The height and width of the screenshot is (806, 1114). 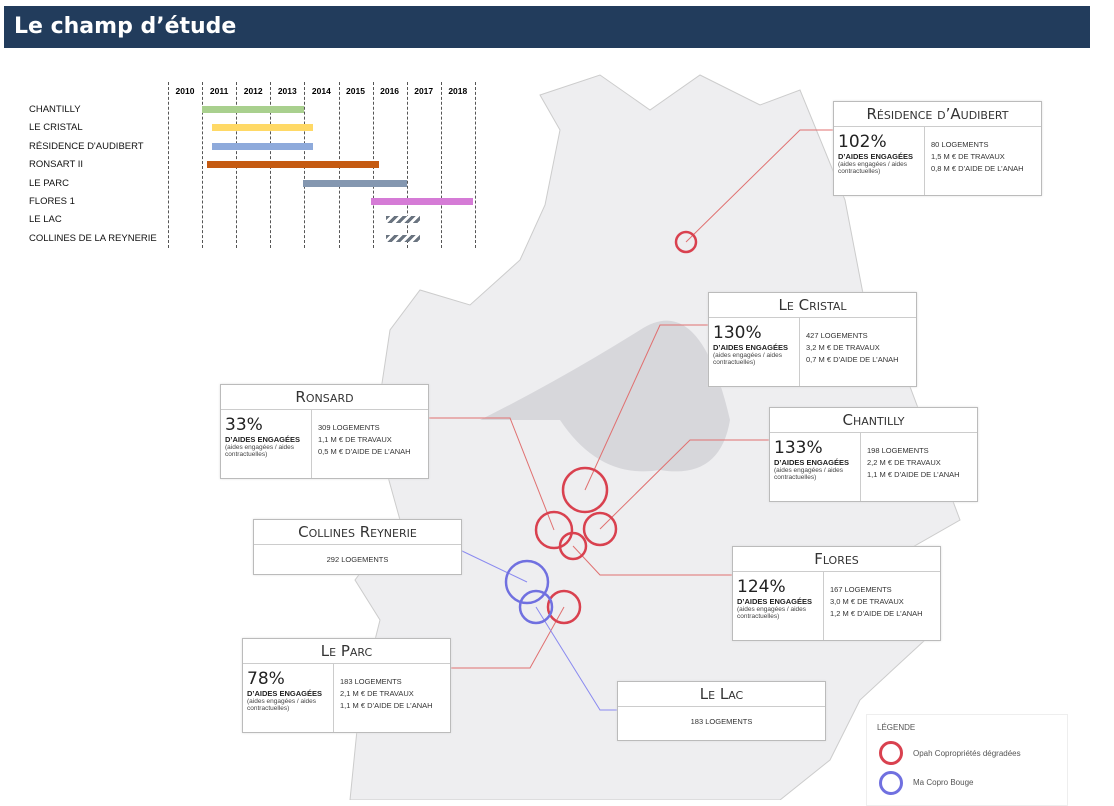 I want to click on page-title: Le champ d’étude, so click(x=125, y=26).